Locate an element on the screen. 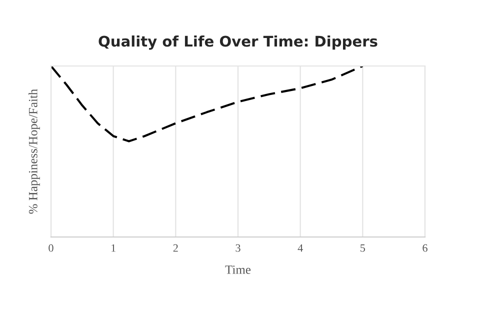 This screenshot has height=320, width=480. x-axis-title: Time is located at coordinates (238, 270).